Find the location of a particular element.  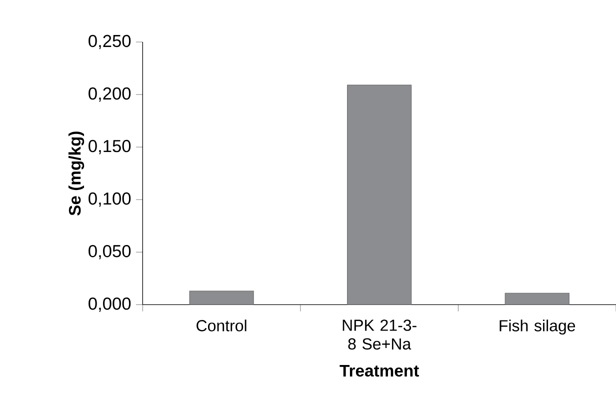

y-tick-label: 0,150 is located at coordinates (109, 147).